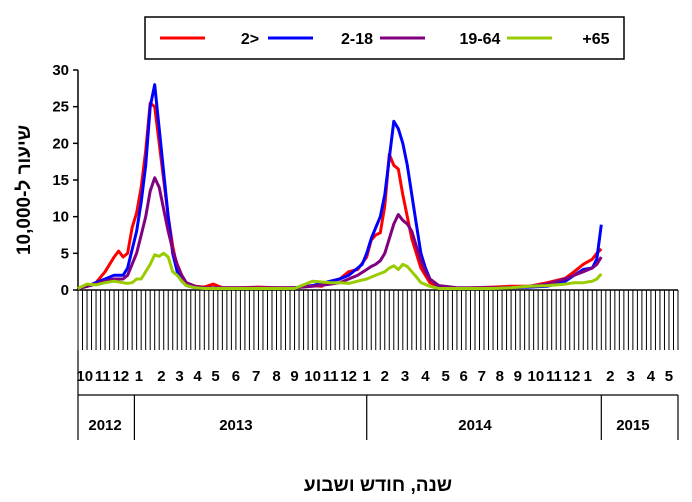  I want to click on legend: 2> 2-18 19-64 +65, so click(384, 38).